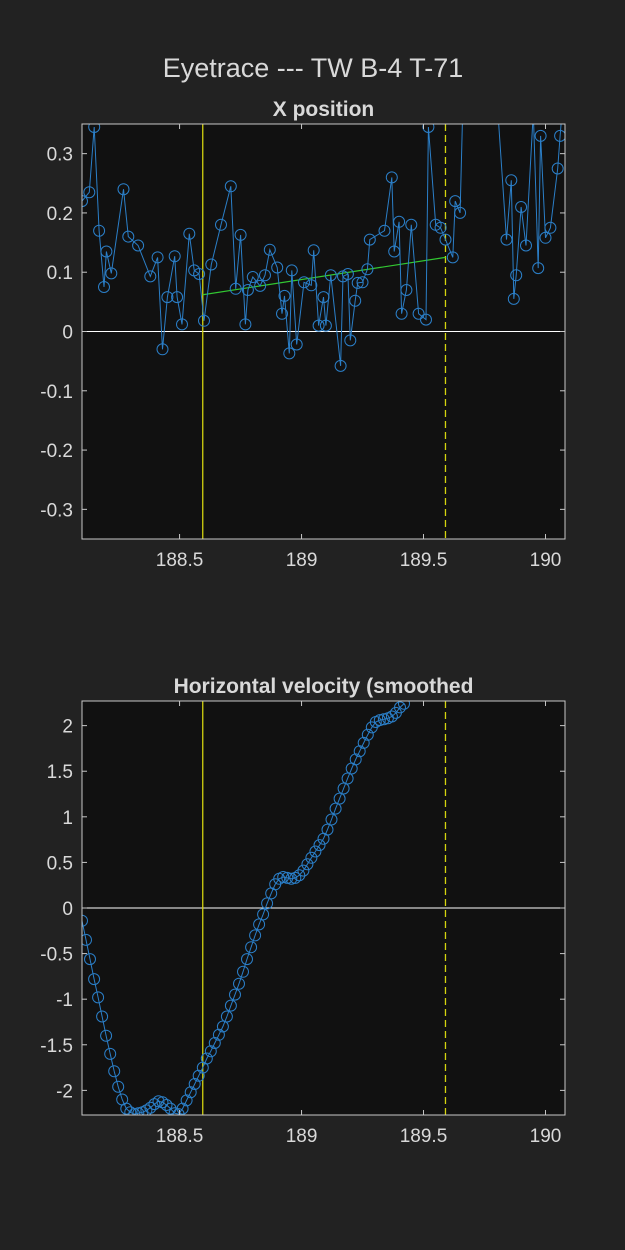 The height and width of the screenshot is (1250, 625). I want to click on y-tick-label: 0.2, so click(60, 214).